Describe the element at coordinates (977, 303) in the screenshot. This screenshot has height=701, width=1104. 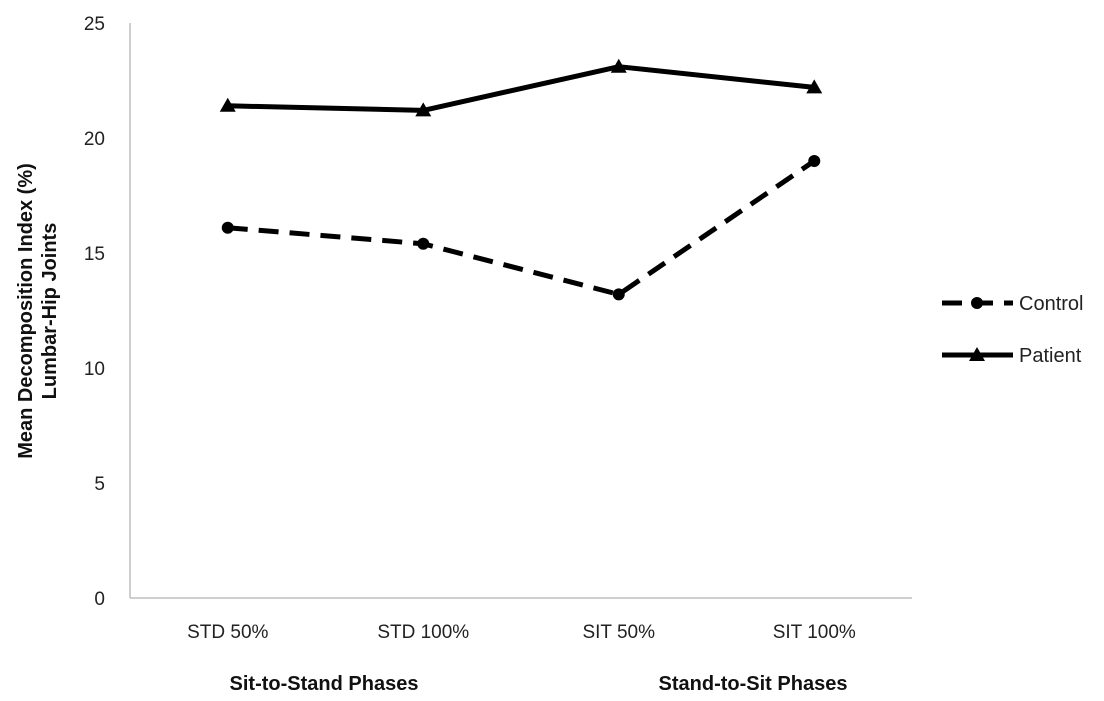
I see `legend-marker-control` at that location.